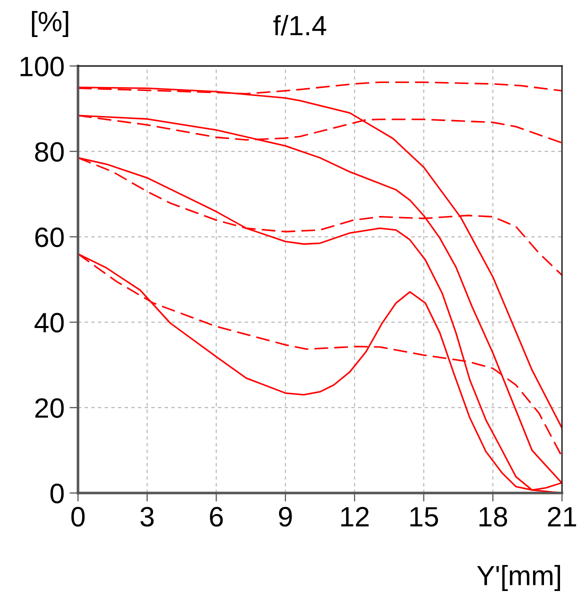 The width and height of the screenshot is (579, 595). Describe the element at coordinates (147, 516) in the screenshot. I see `x-tick-label: 3` at that location.